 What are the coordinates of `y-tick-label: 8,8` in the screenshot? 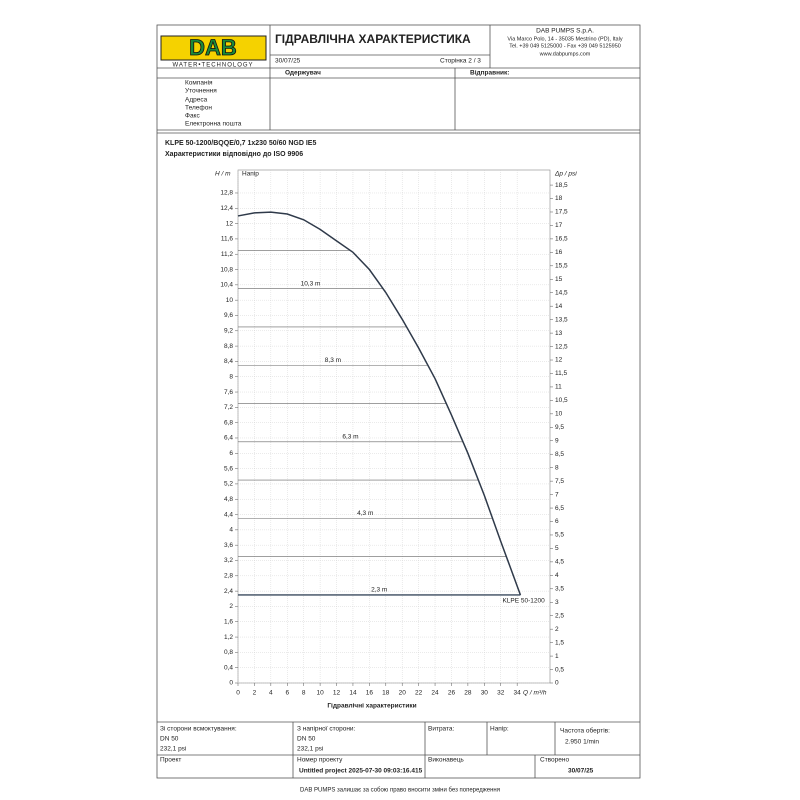 It's located at (228, 346).